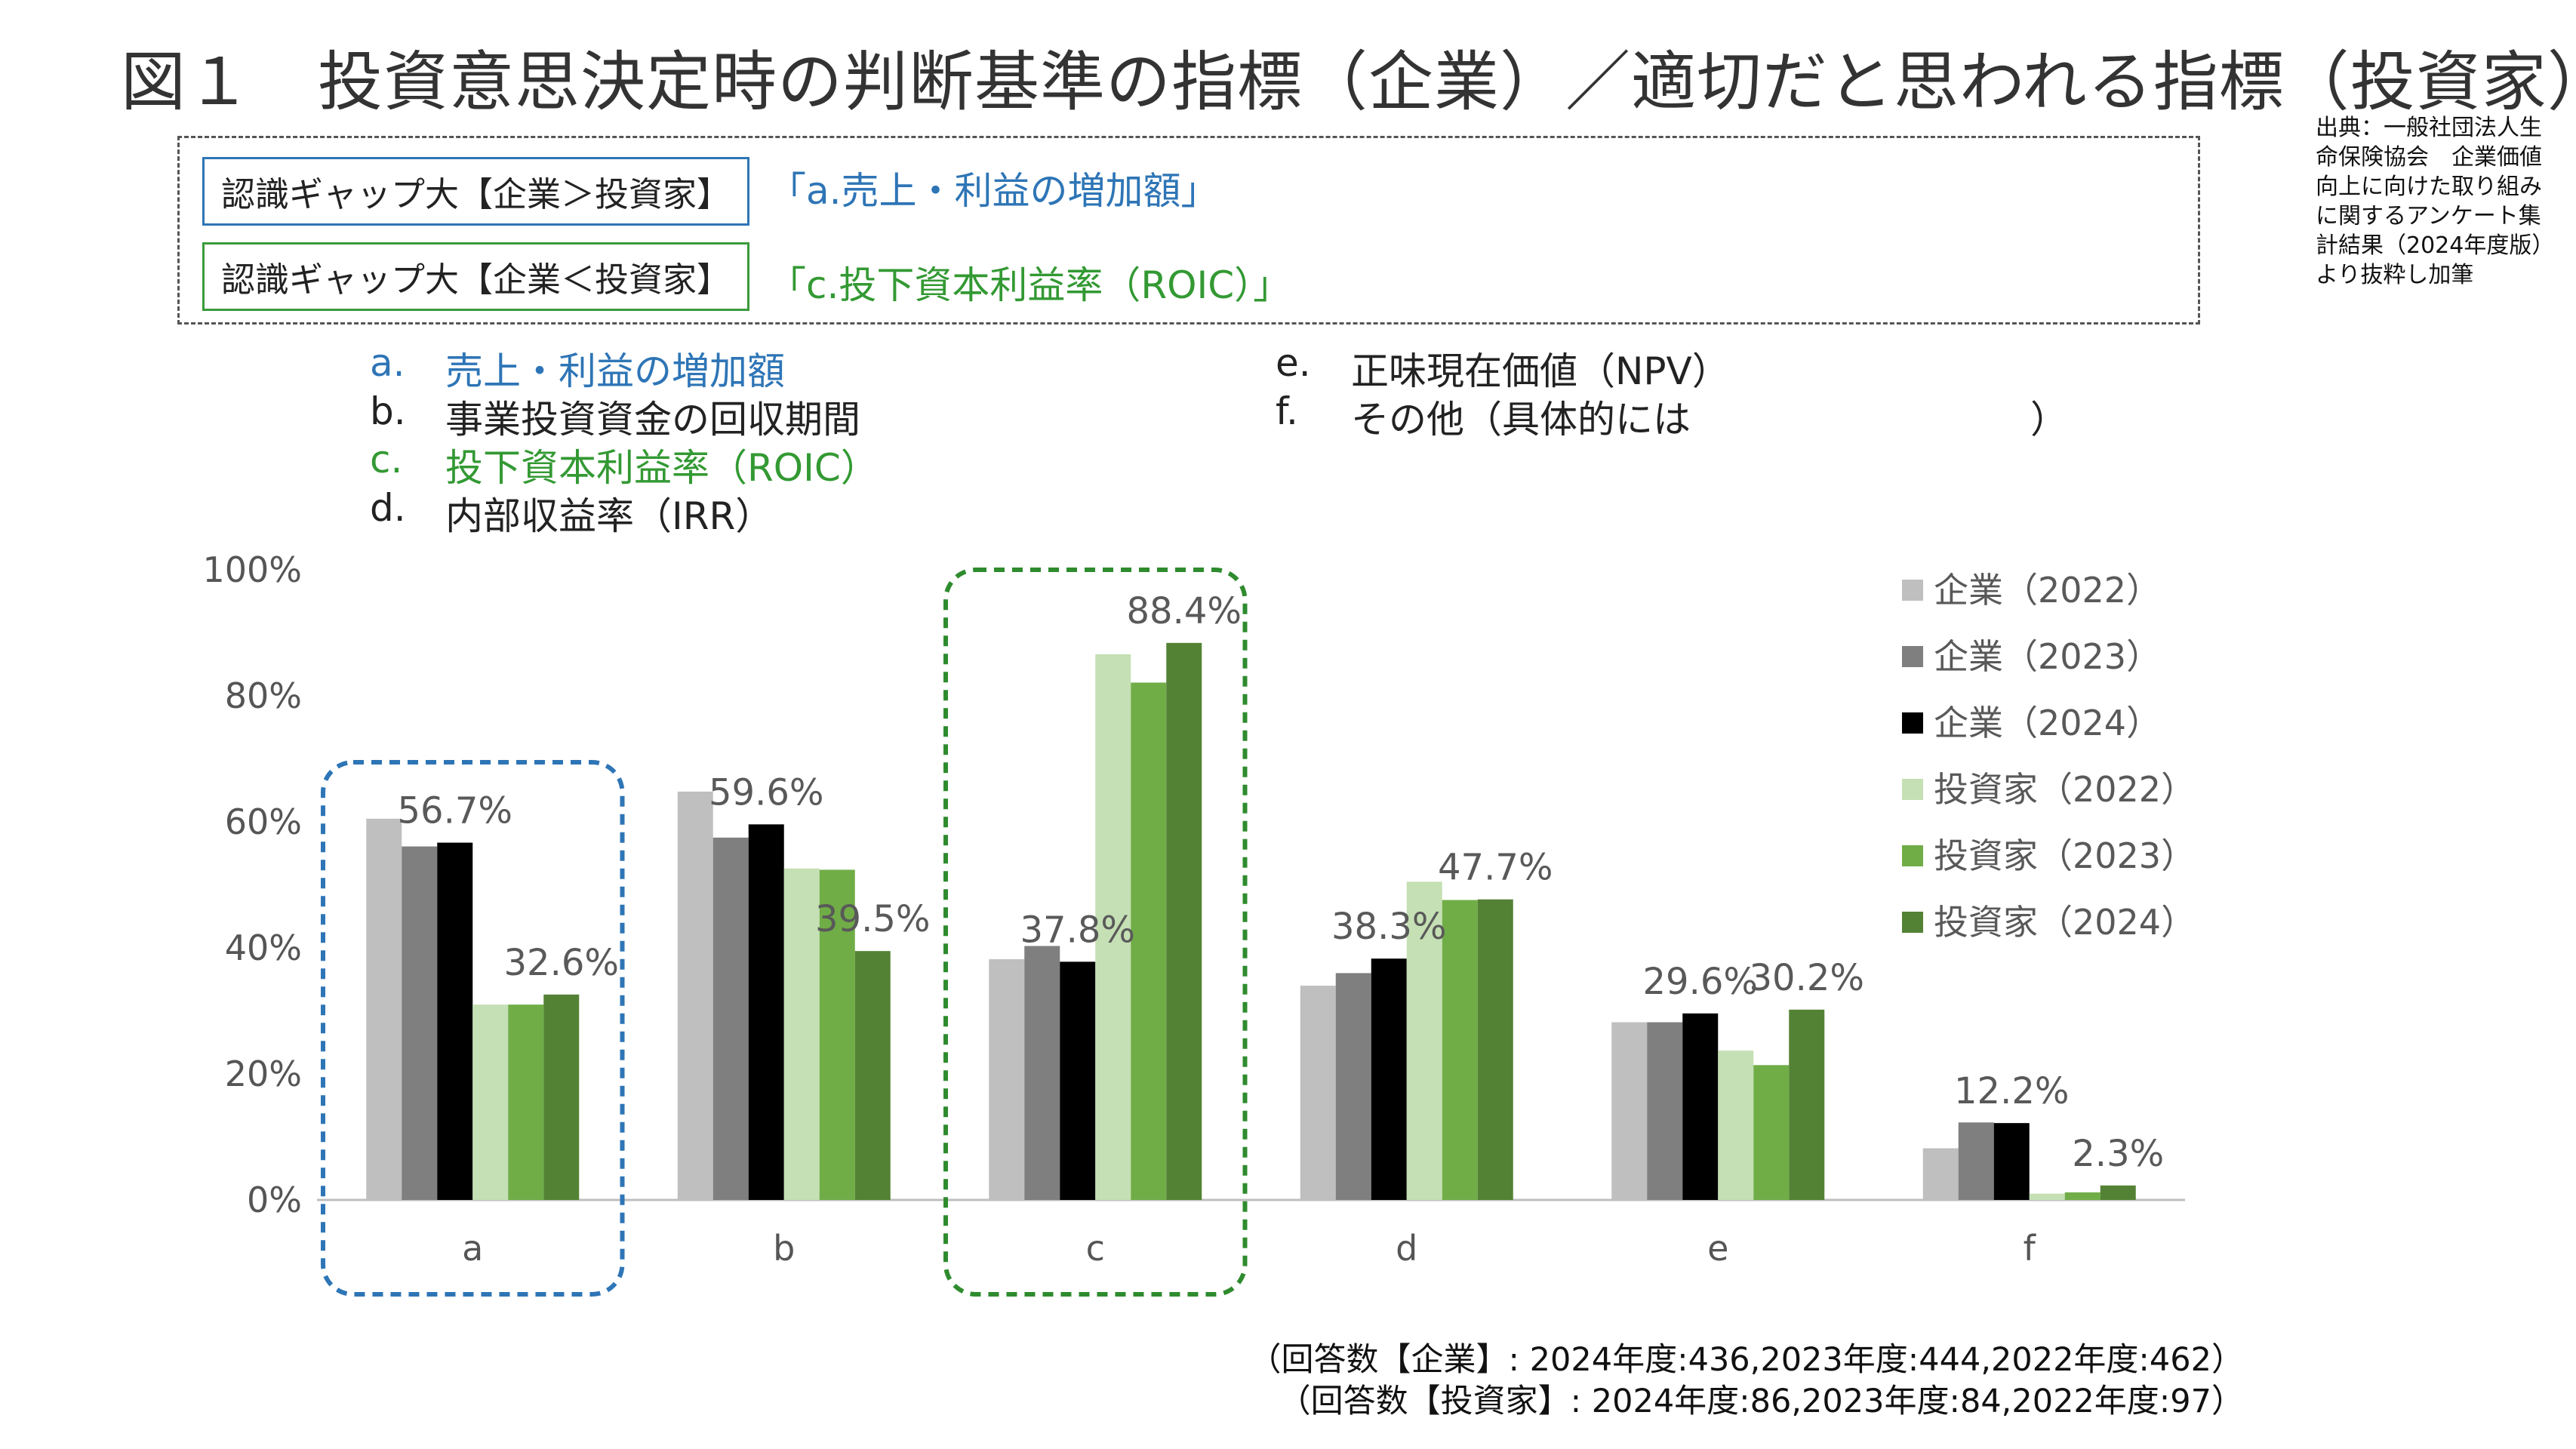 Image resolution: width=2576 pixels, height=1449 pixels. What do you see at coordinates (784, 1248) in the screenshot?
I see `x-tick-label: b` at bounding box center [784, 1248].